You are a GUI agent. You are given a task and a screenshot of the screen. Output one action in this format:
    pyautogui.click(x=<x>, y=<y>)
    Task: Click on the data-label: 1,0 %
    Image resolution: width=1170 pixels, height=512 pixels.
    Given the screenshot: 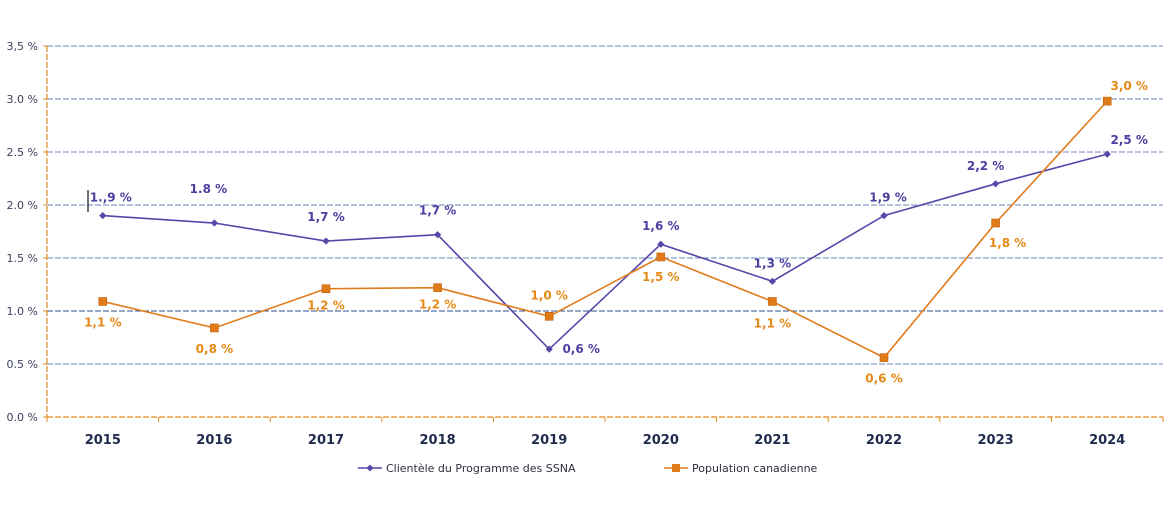 What is the action you would take?
    pyautogui.click(x=548, y=295)
    